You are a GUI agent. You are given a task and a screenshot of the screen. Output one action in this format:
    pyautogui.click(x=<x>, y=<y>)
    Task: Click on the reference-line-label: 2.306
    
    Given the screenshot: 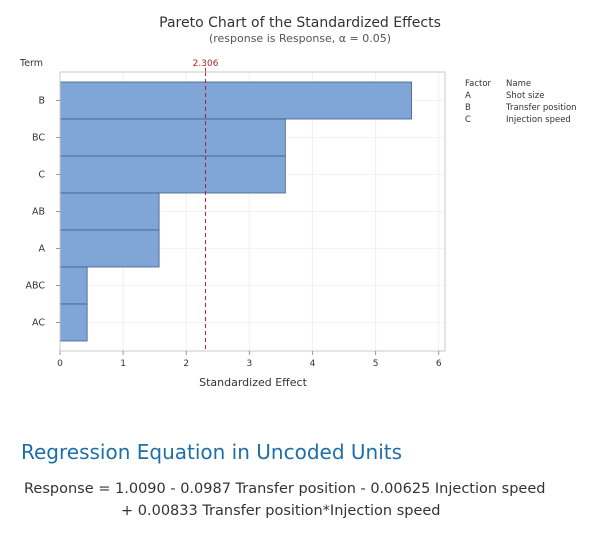 What is the action you would take?
    pyautogui.click(x=206, y=64)
    